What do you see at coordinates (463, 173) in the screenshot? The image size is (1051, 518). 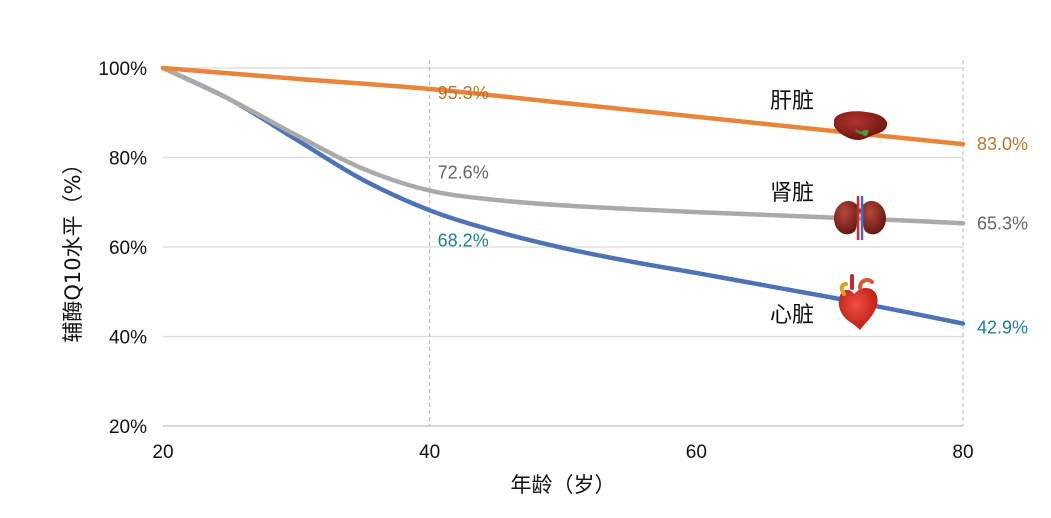 I see `data-label: 72.6%` at bounding box center [463, 173].